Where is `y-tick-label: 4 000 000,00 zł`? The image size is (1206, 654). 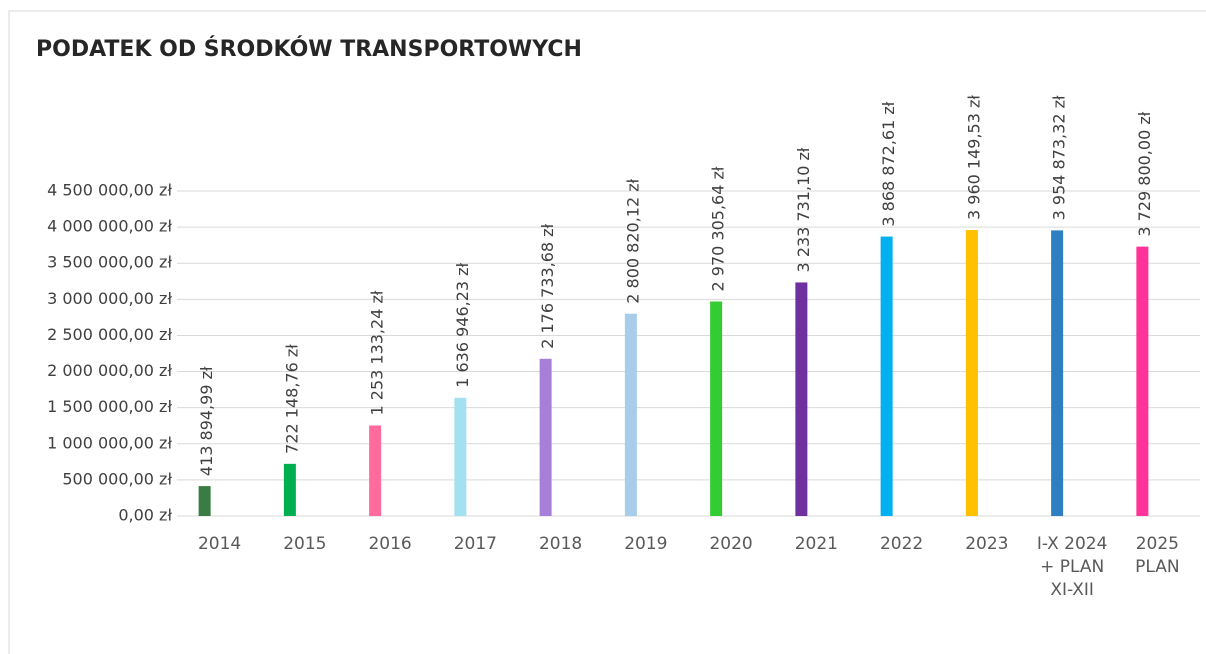
y-tick-label: 4 000 000,00 zł is located at coordinates (109, 226).